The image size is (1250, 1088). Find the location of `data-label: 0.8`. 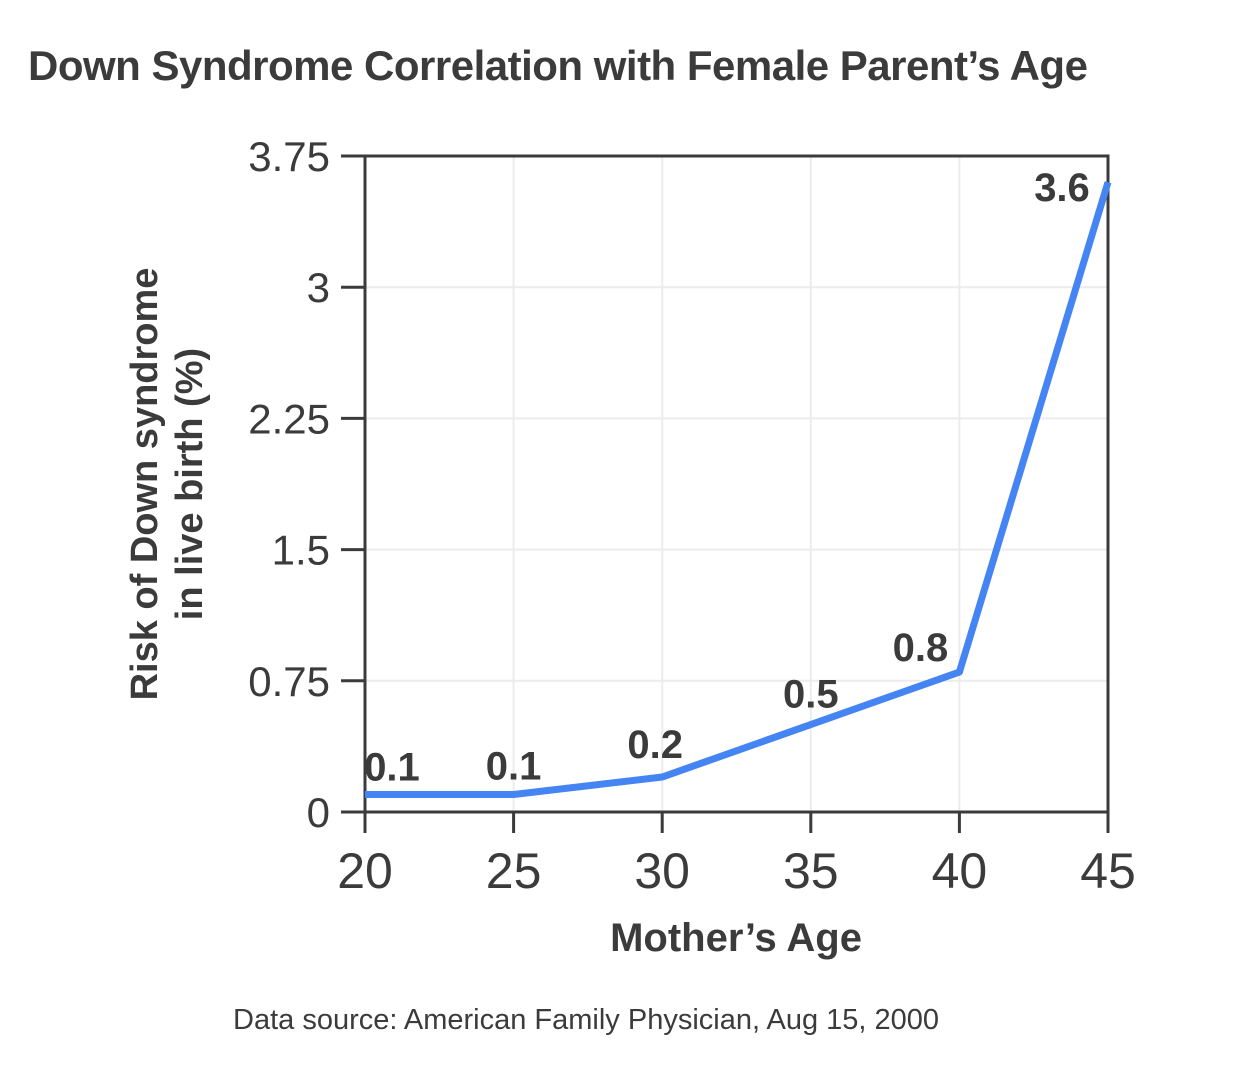

data-label: 0.8 is located at coordinates (921, 648).